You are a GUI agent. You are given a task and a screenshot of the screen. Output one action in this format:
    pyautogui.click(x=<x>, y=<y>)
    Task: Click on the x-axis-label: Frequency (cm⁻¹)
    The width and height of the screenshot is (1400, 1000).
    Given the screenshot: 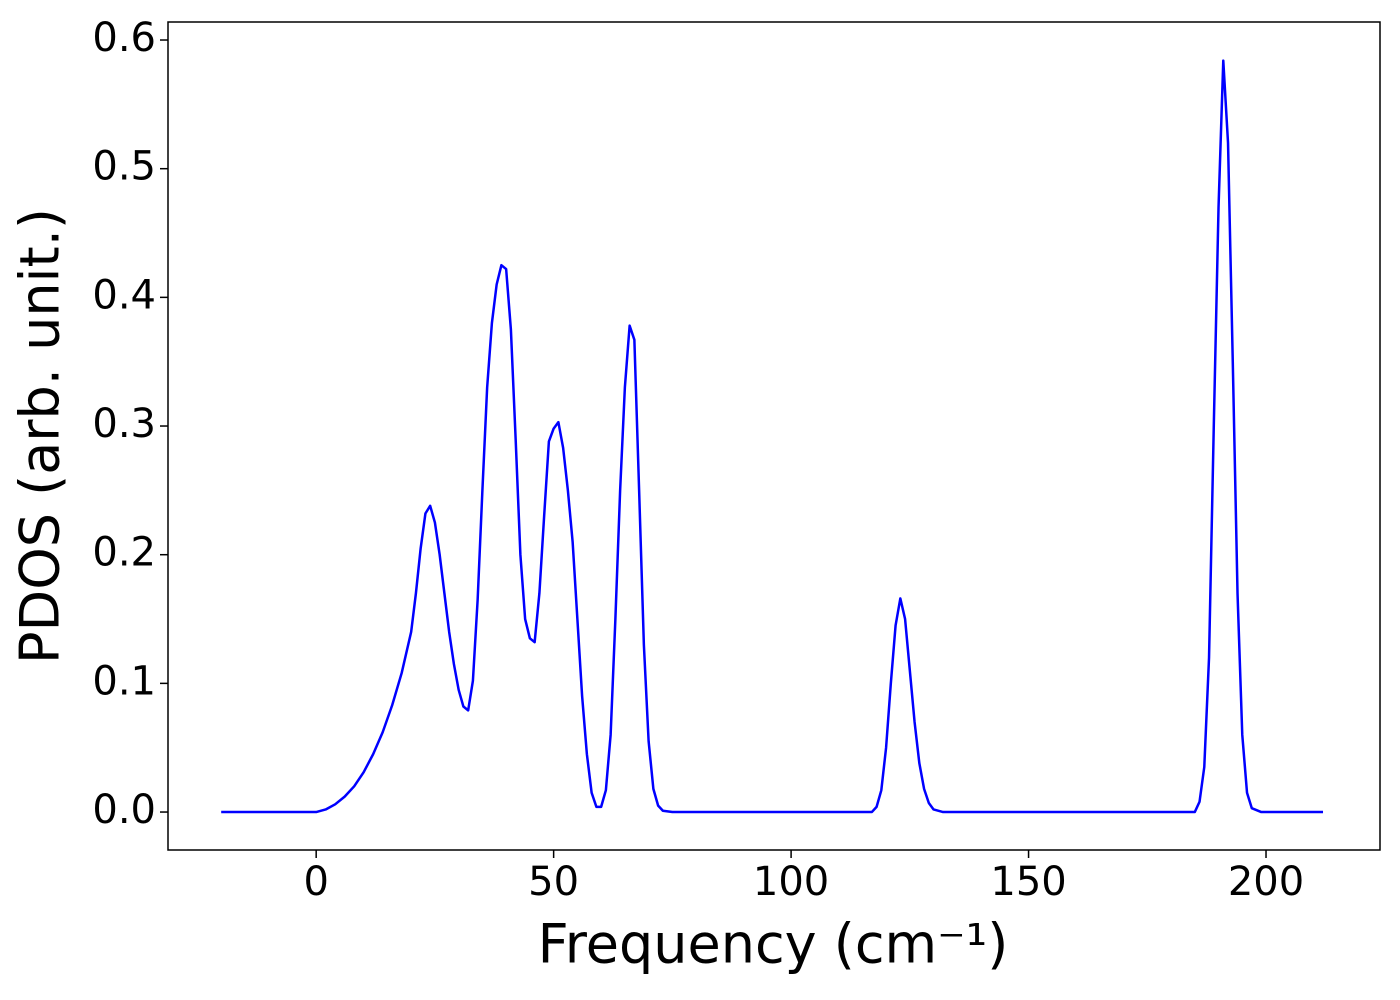 What is the action you would take?
    pyautogui.click(x=773, y=944)
    